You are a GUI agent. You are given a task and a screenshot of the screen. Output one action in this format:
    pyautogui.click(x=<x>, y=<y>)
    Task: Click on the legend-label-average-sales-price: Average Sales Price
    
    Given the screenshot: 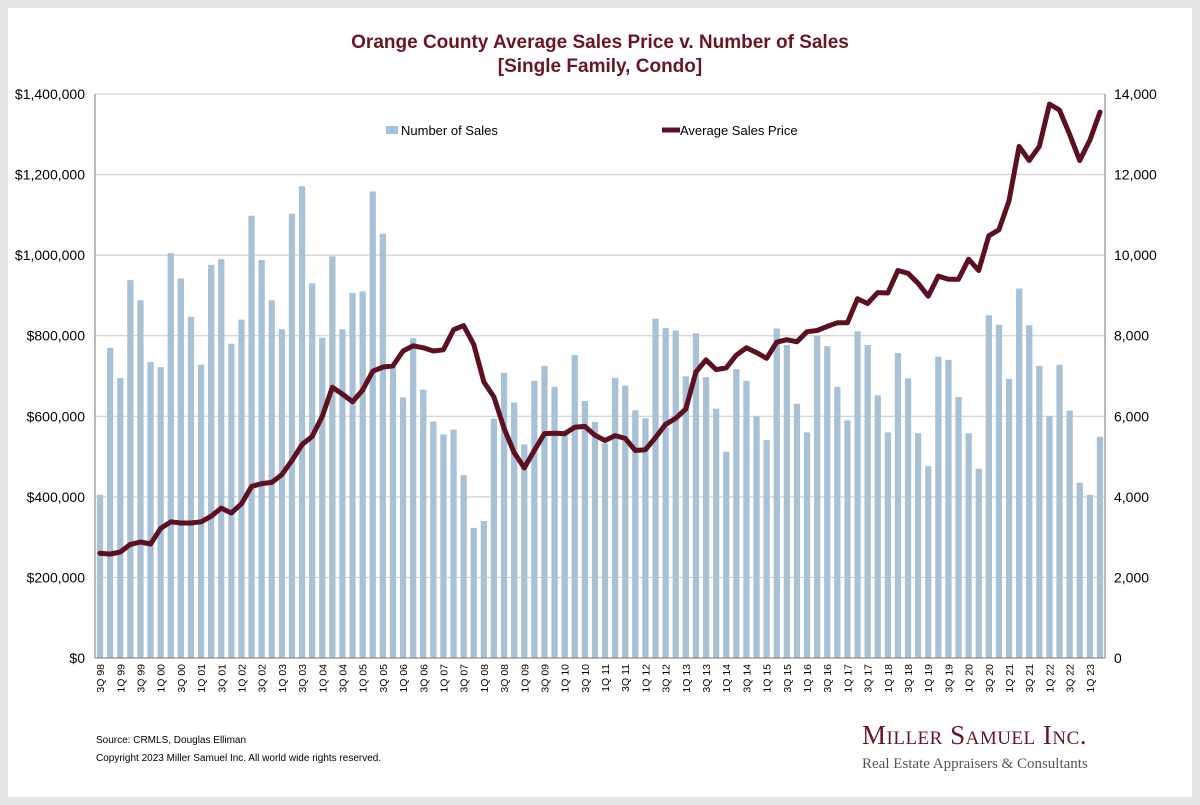 What is the action you would take?
    pyautogui.click(x=739, y=130)
    